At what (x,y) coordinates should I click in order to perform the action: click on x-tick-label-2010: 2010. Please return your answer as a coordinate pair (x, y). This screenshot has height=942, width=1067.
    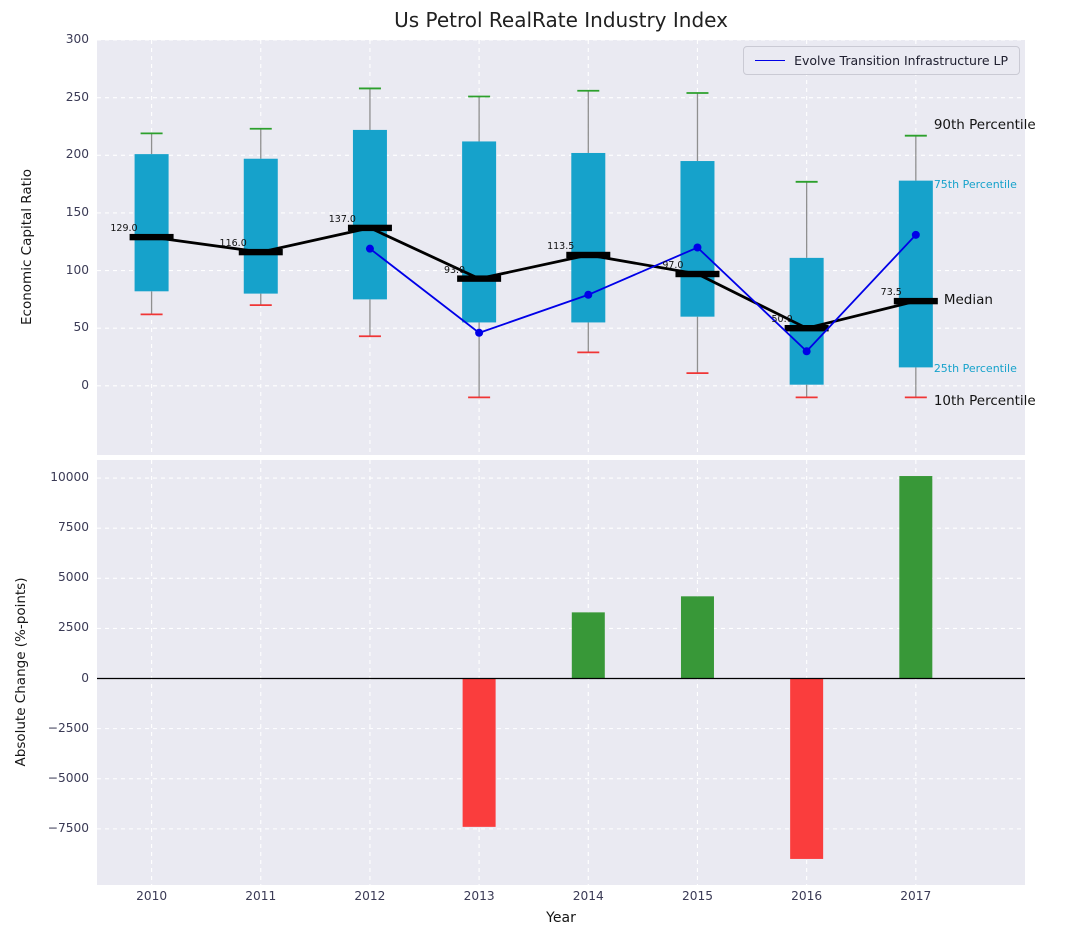
    Looking at the image, I should click on (152, 896).